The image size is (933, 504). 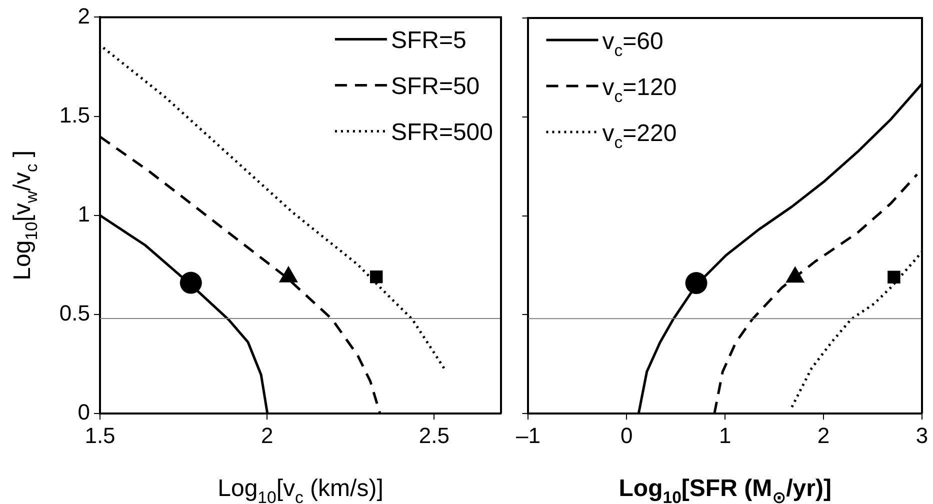 What do you see at coordinates (25, 215) in the screenshot?
I see `y-axis-title: Log10[vw/vc ]` at bounding box center [25, 215].